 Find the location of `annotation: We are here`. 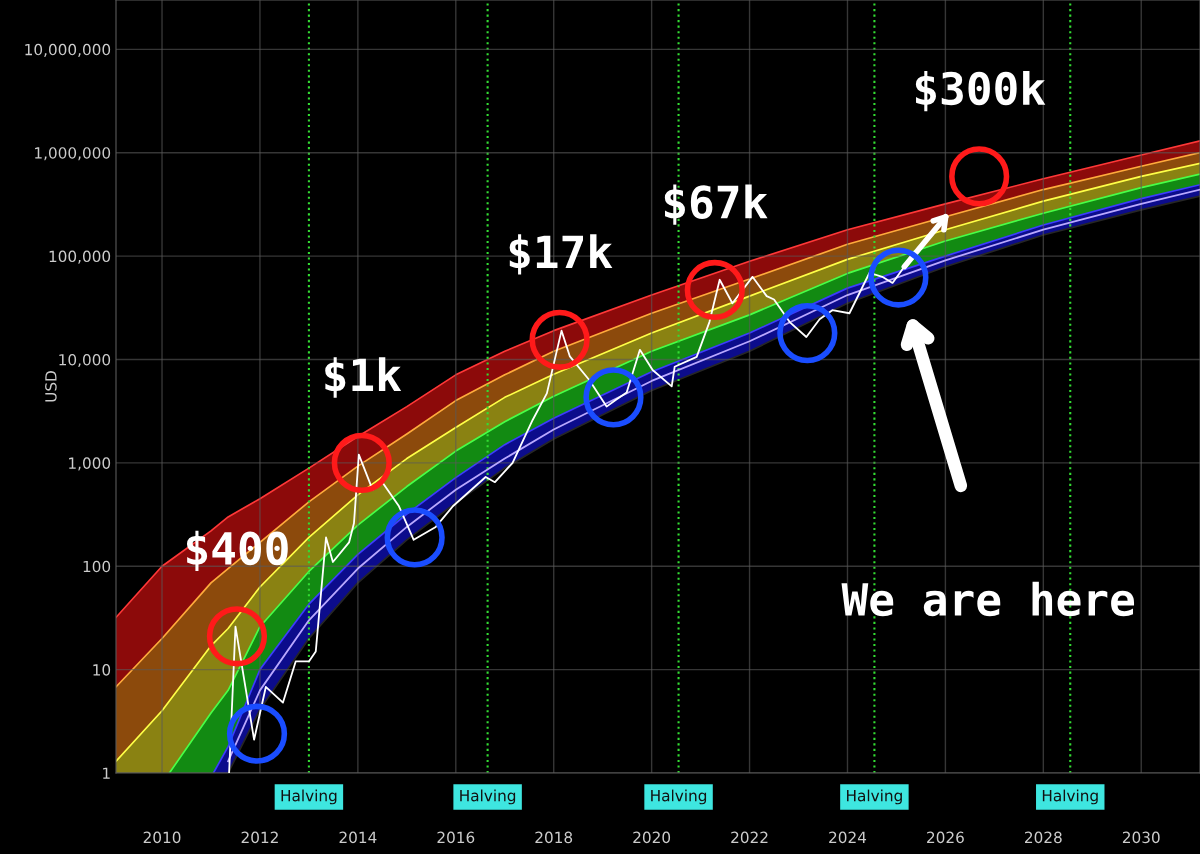

annotation: We are here is located at coordinates (988, 599).